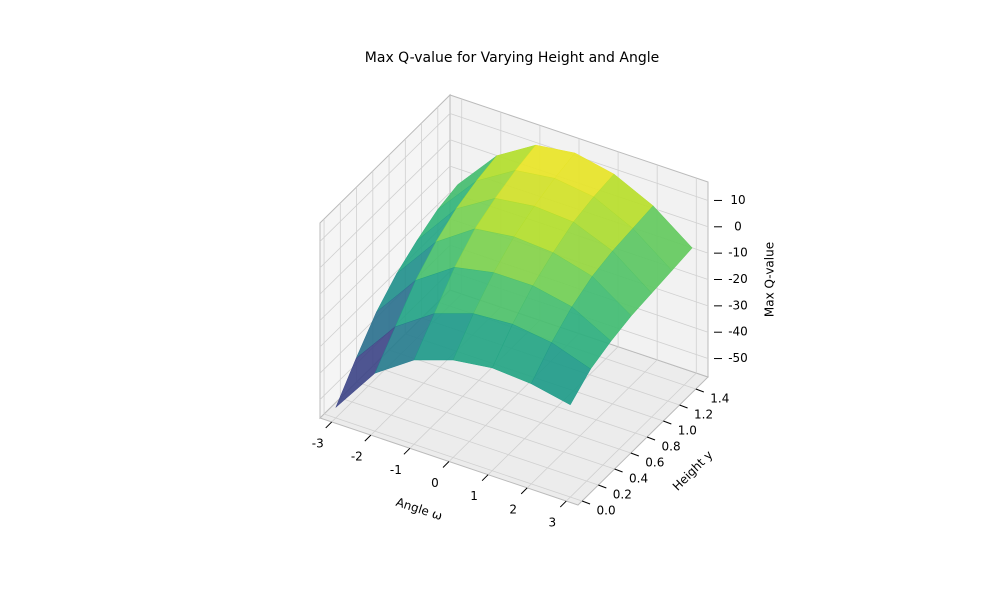  I want to click on y-tick-label: 0.2, so click(622, 495).